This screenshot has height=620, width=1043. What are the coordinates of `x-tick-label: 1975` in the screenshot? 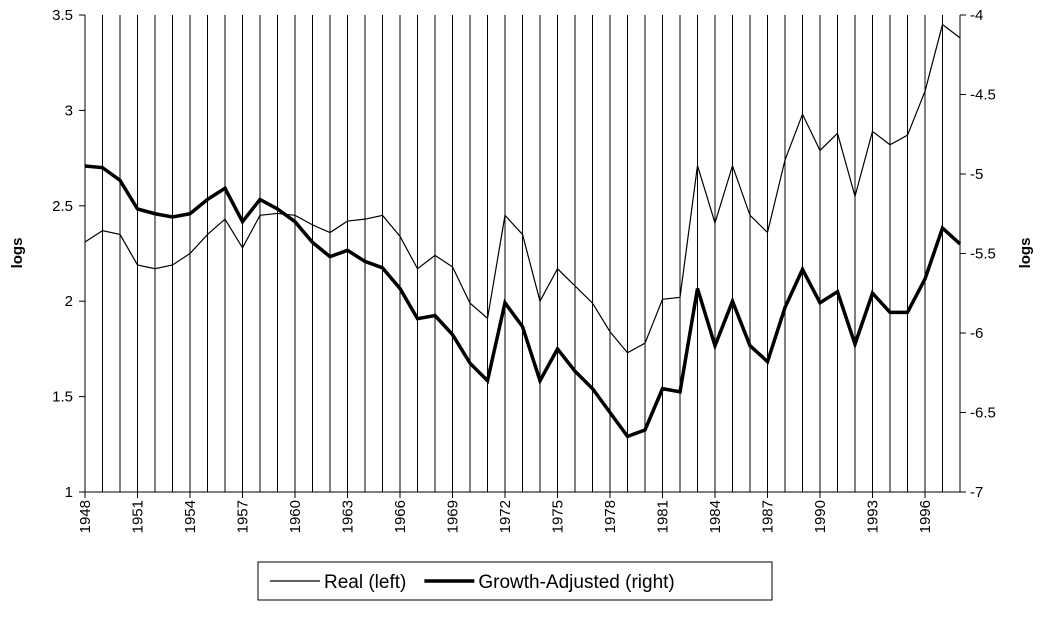 It's located at (558, 516).